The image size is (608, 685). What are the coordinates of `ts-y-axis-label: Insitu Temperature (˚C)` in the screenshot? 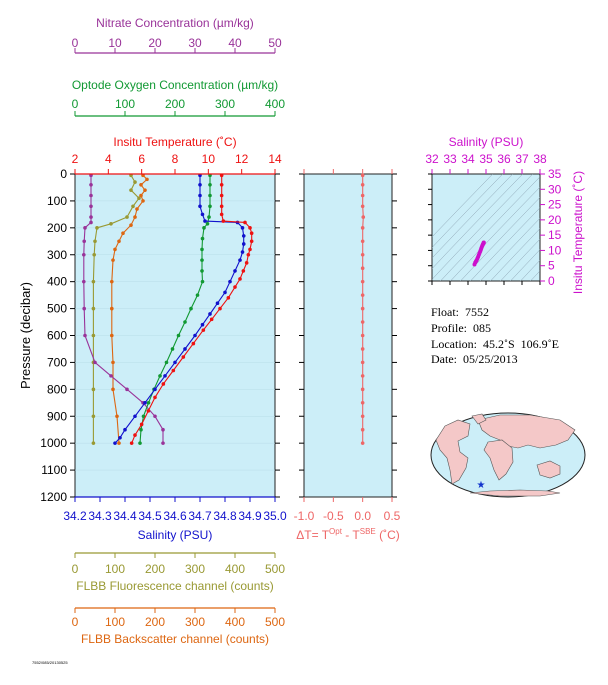 It's located at (578, 232).